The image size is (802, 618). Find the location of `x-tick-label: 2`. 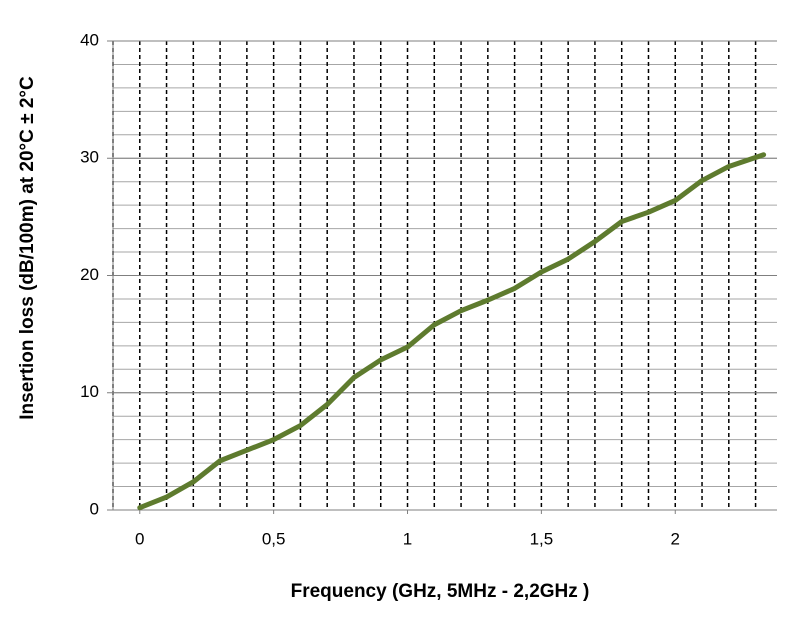

x-tick-label: 2 is located at coordinates (675, 538).